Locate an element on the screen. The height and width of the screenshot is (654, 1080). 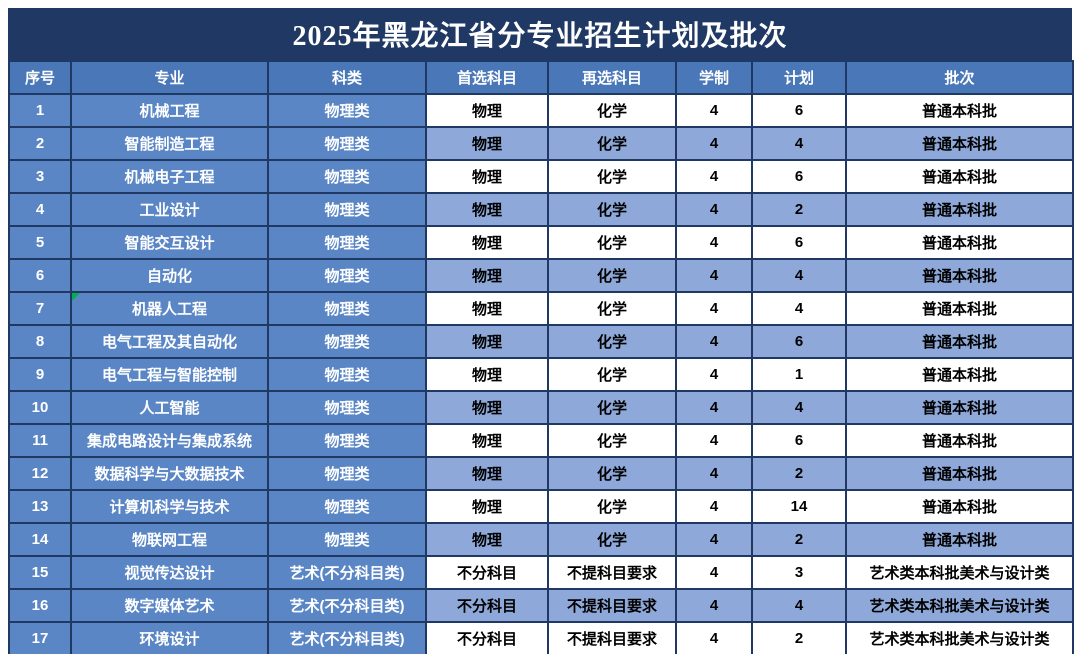
table-row: 2 智能制造工程 物理类 物理 化学 4 4 普通本科批 is located at coordinates (541, 143).